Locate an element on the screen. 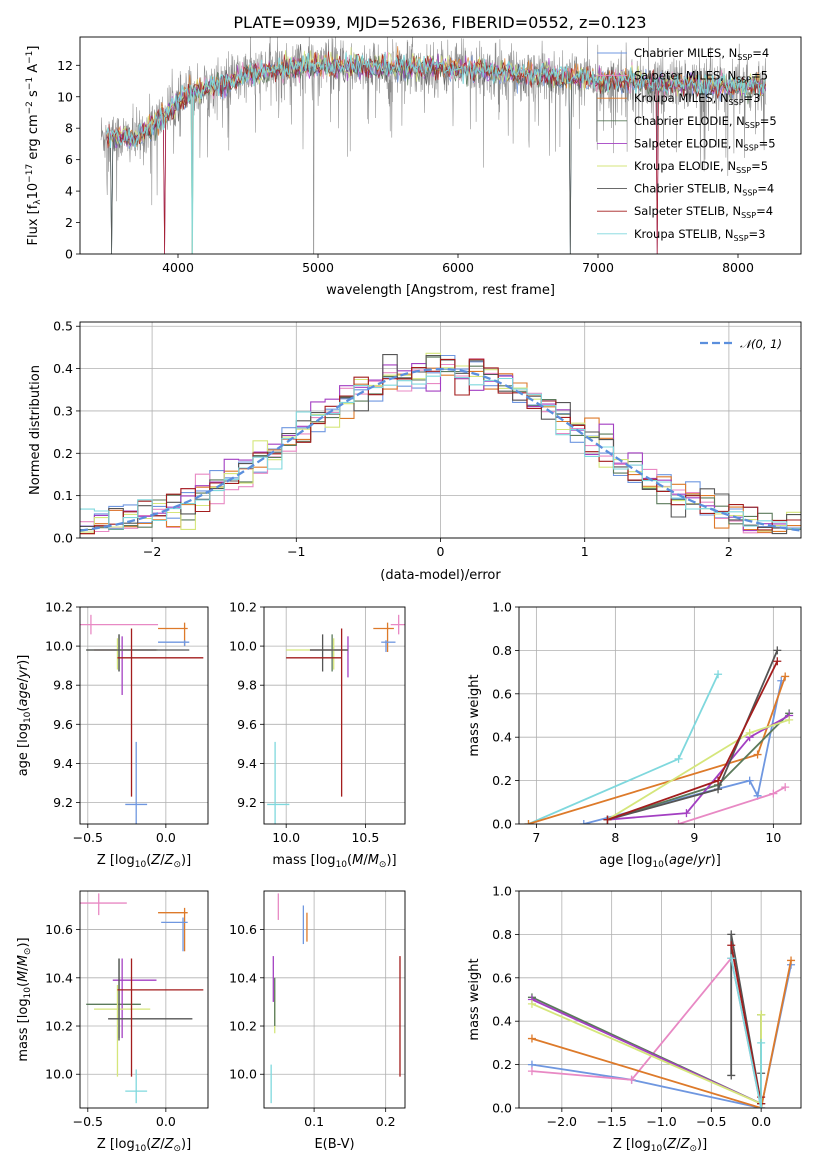 This screenshot has width=819, height=1170. x-axis-label: mass [log10(M/M⊙)] is located at coordinates (334, 861).